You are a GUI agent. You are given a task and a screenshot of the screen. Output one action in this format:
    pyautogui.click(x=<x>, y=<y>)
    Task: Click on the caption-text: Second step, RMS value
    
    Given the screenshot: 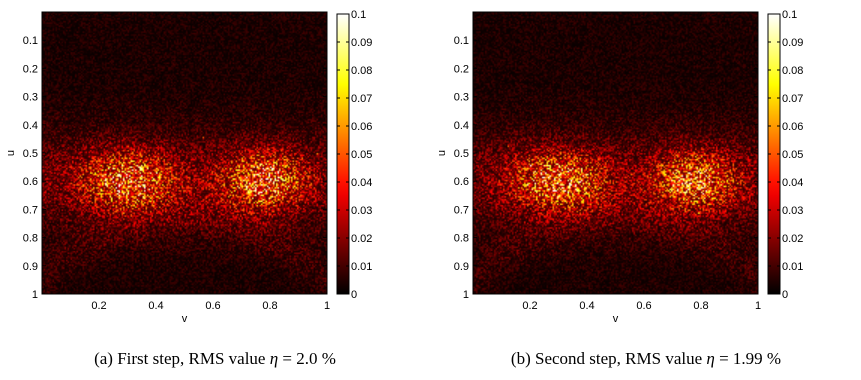 What is the action you would take?
    pyautogui.click(x=618, y=358)
    